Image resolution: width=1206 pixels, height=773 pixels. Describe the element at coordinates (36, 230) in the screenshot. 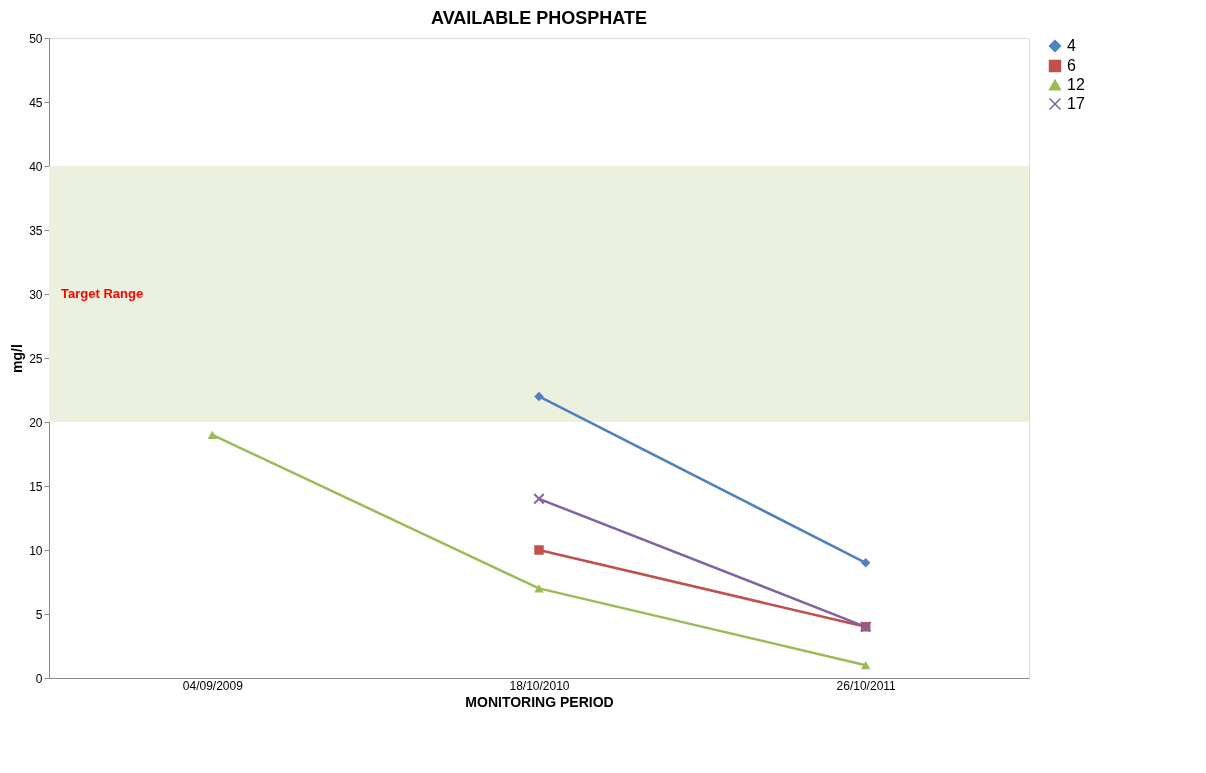

I see `y-tick-label: 35` at that location.